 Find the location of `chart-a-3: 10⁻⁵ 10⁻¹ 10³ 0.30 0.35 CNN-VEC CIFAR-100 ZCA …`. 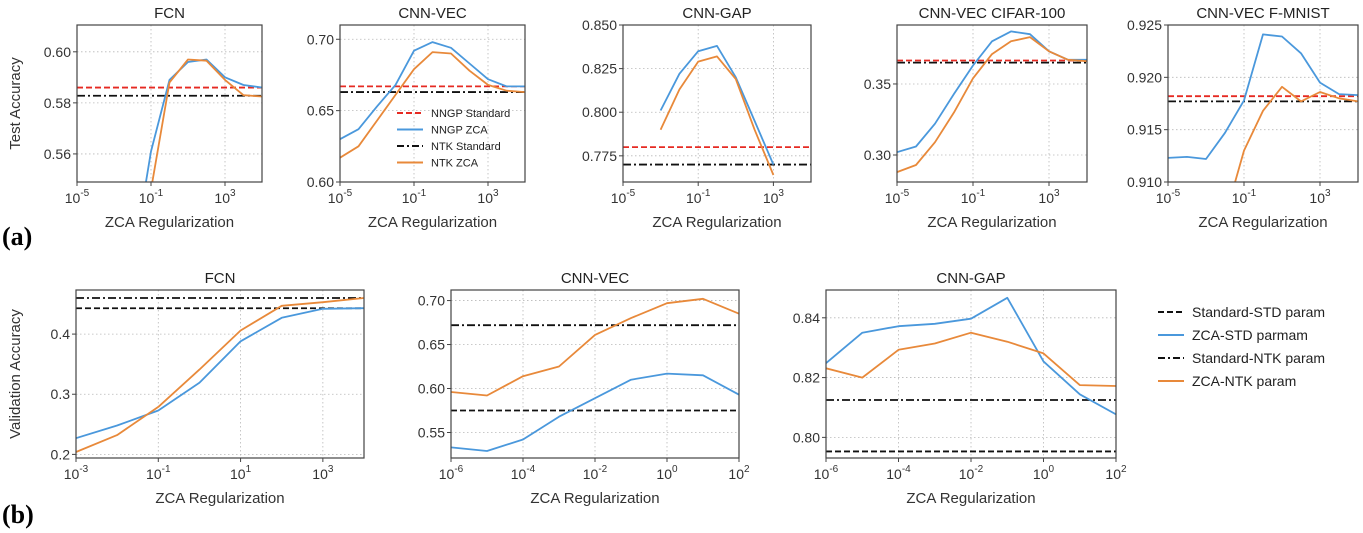

chart-a-3: 10⁻⁵ 10⁻¹ 10³ 0.30 0.35 CNN-VEC CIFAR-100 ZCA … is located at coordinates (976, 118).